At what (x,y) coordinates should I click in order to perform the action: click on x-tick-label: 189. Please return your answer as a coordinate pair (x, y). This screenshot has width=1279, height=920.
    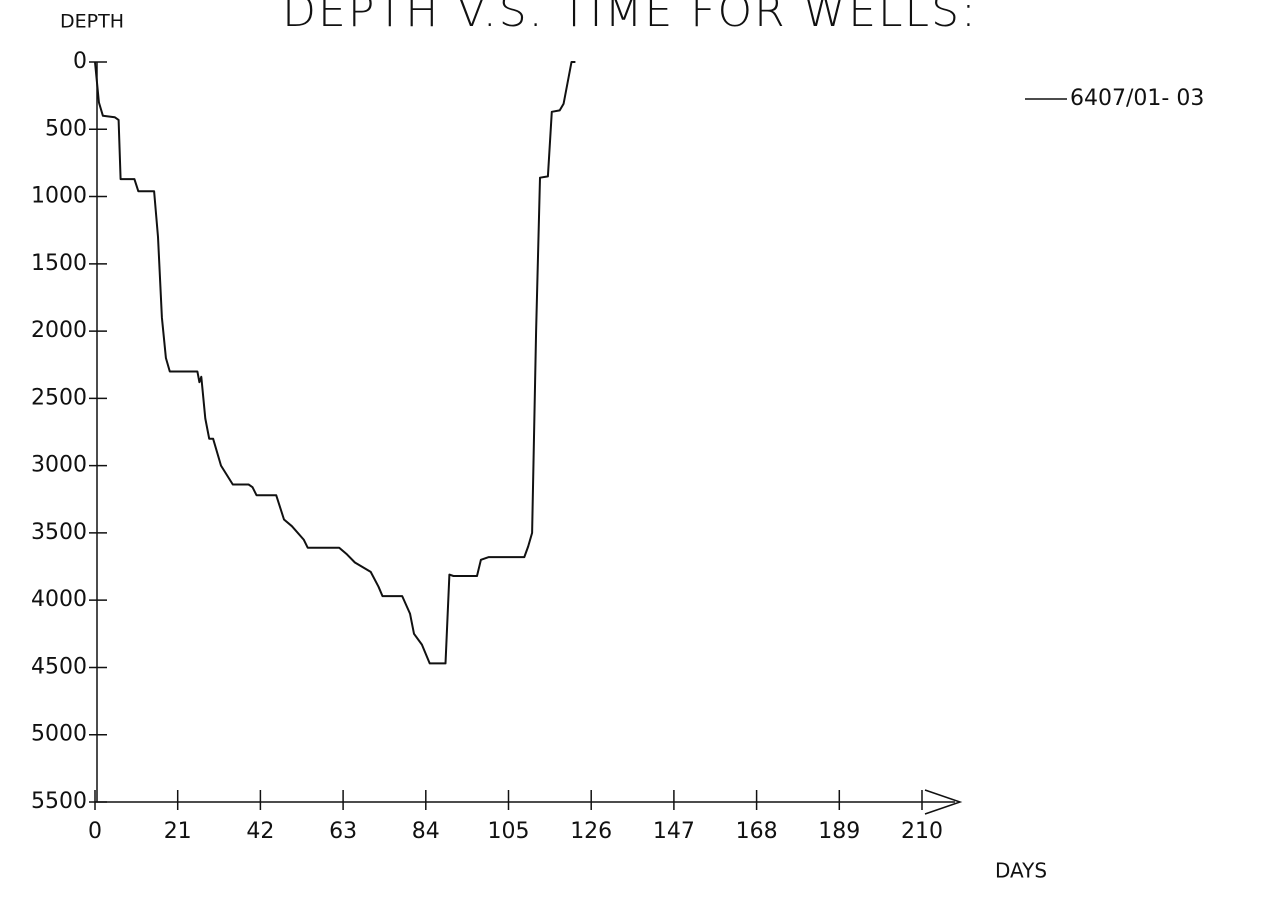
    Looking at the image, I should click on (839, 831).